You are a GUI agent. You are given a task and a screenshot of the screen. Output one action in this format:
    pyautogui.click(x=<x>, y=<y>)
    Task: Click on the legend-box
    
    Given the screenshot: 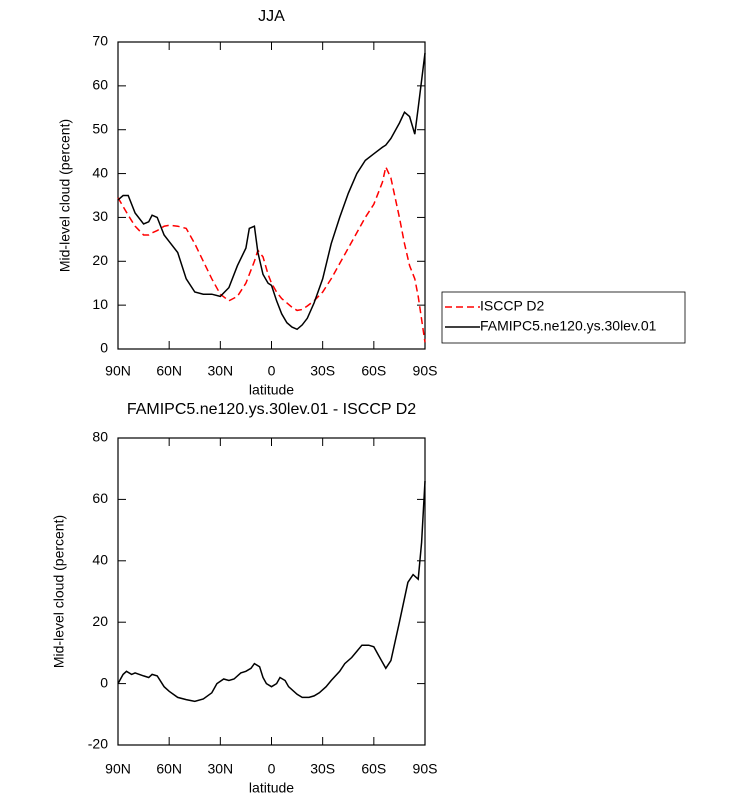 What is the action you would take?
    pyautogui.click(x=563, y=317)
    